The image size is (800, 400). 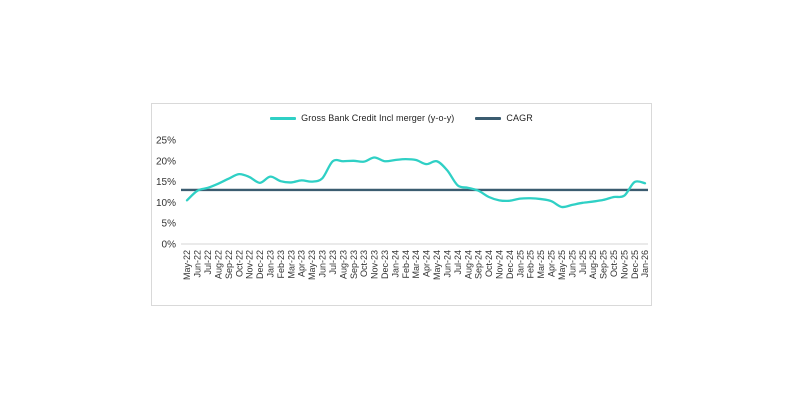 I want to click on x-axis-tick-label: Dec-23, so click(x=385, y=264).